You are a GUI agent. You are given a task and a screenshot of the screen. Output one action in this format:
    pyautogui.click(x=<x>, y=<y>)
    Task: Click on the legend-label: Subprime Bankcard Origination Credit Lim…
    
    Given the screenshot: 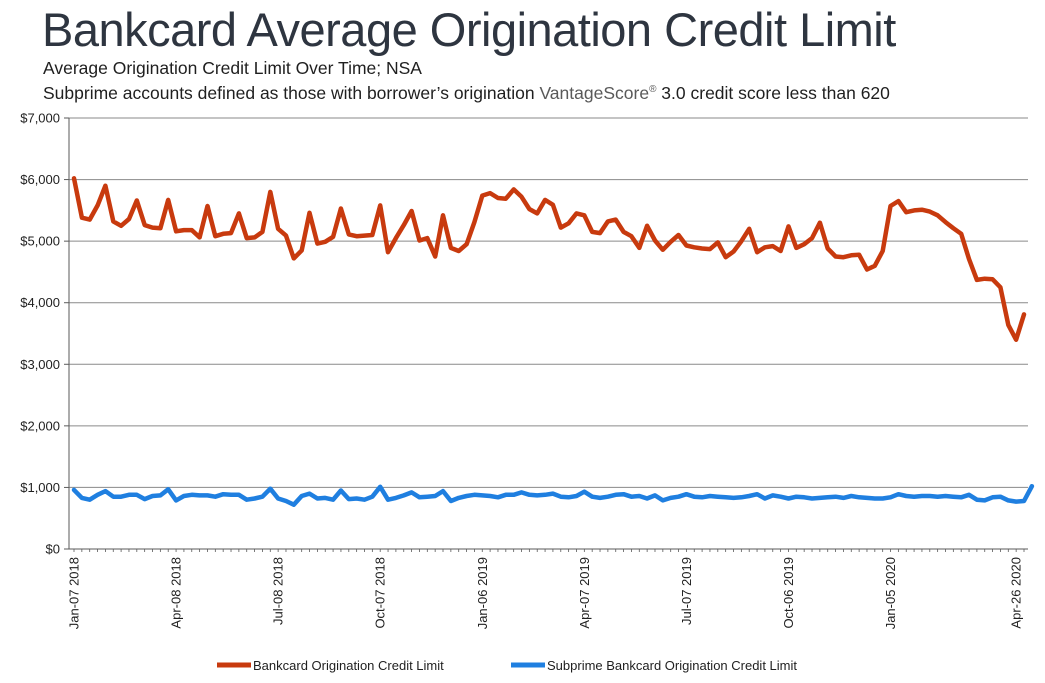 What is the action you would take?
    pyautogui.click(x=672, y=665)
    